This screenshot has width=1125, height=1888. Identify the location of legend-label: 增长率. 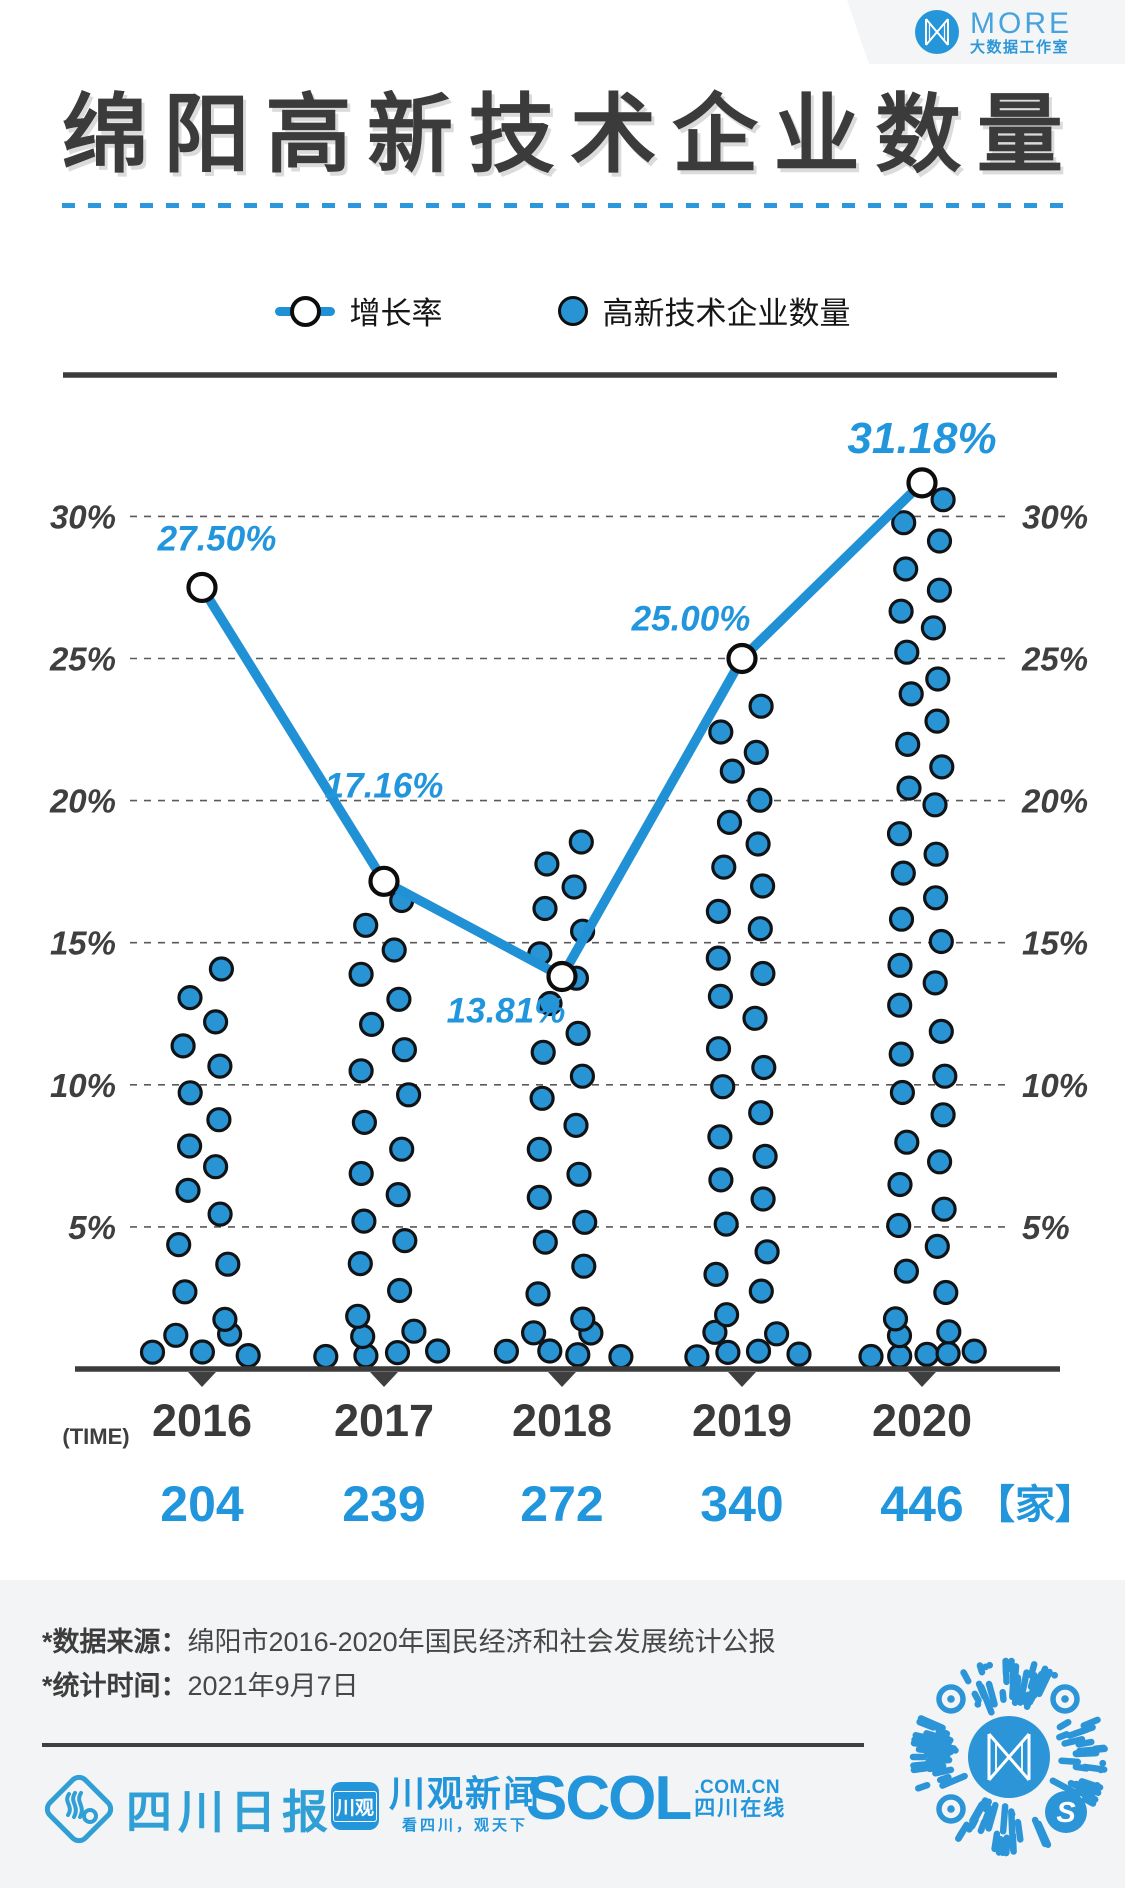
(396, 313).